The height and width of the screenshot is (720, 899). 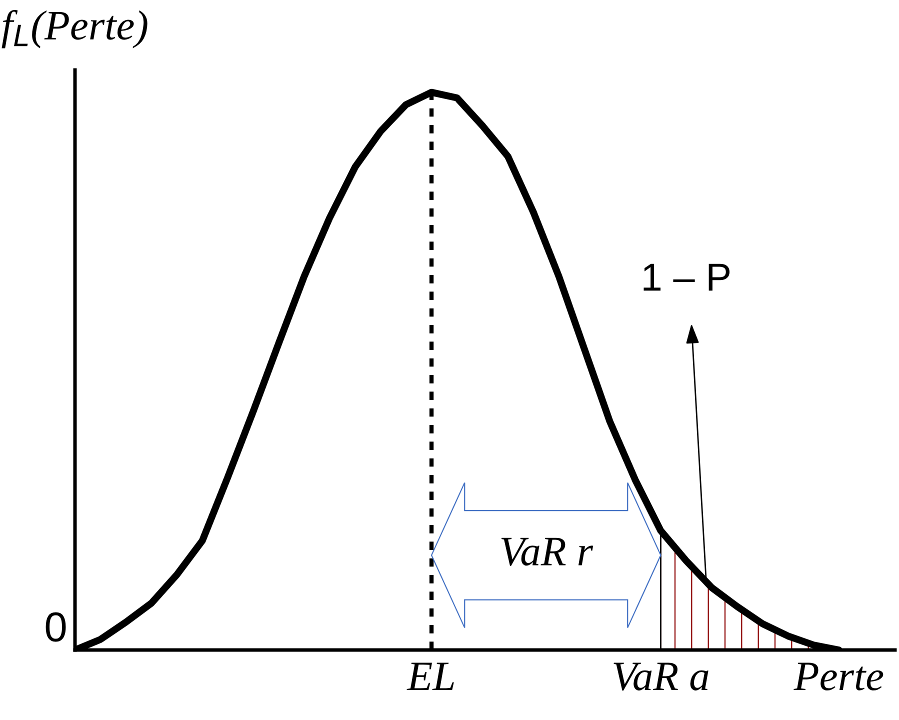 I want to click on annotation: 1 – P, so click(x=687, y=277).